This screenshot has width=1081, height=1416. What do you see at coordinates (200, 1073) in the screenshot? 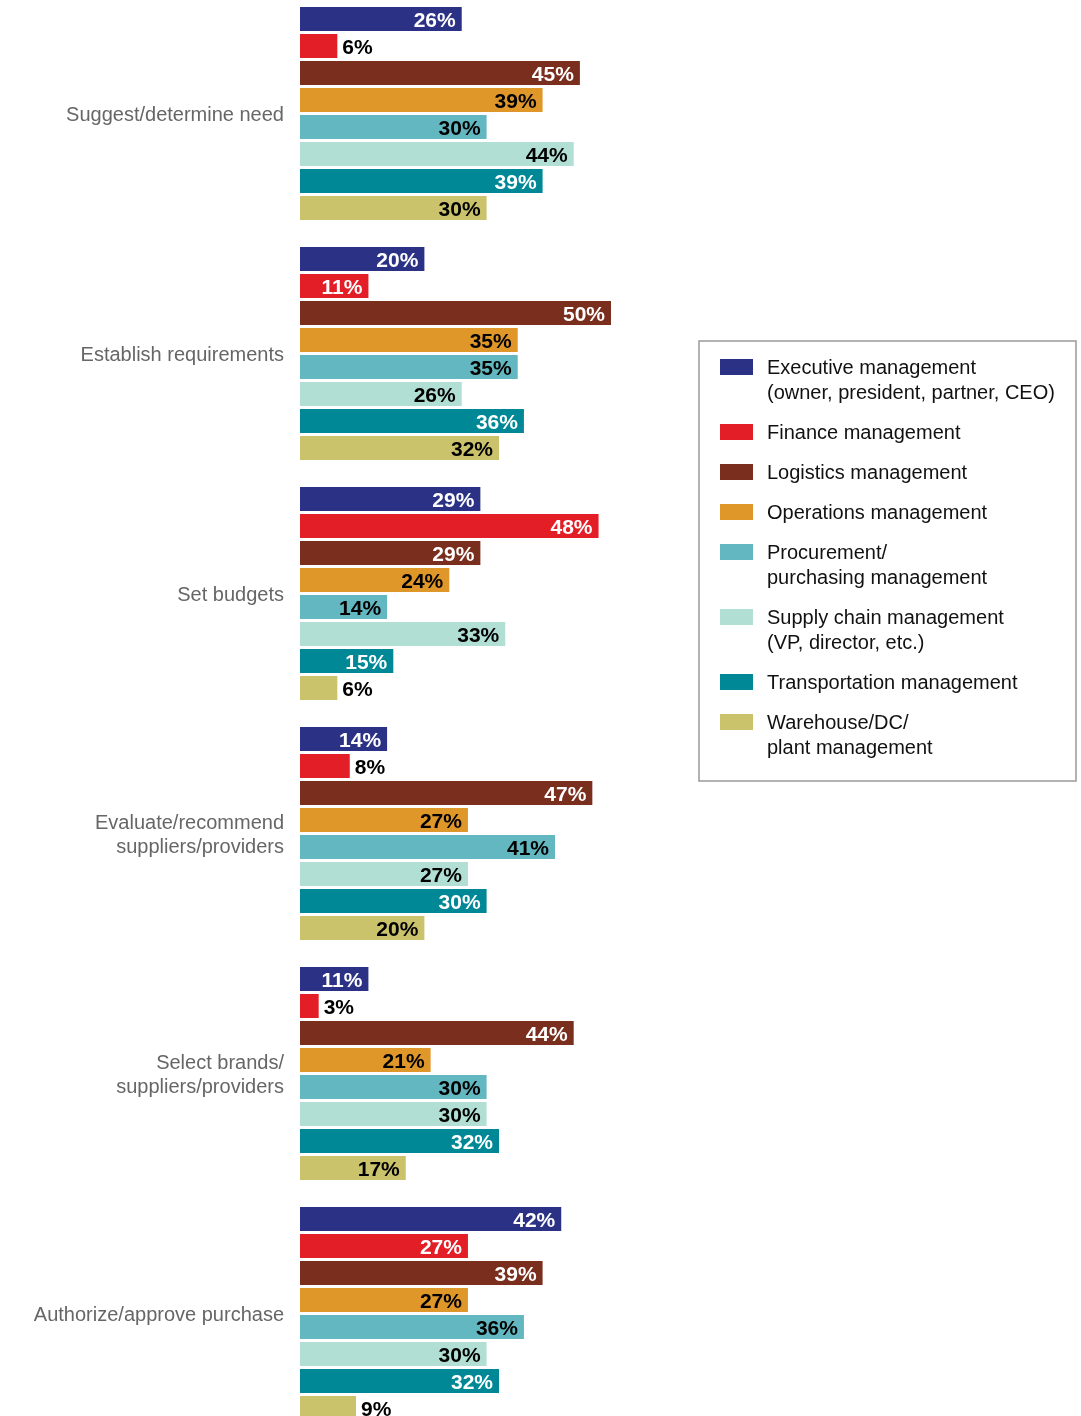
I see `y-tick-label: Select brands/ suppliers/providers` at bounding box center [200, 1073].